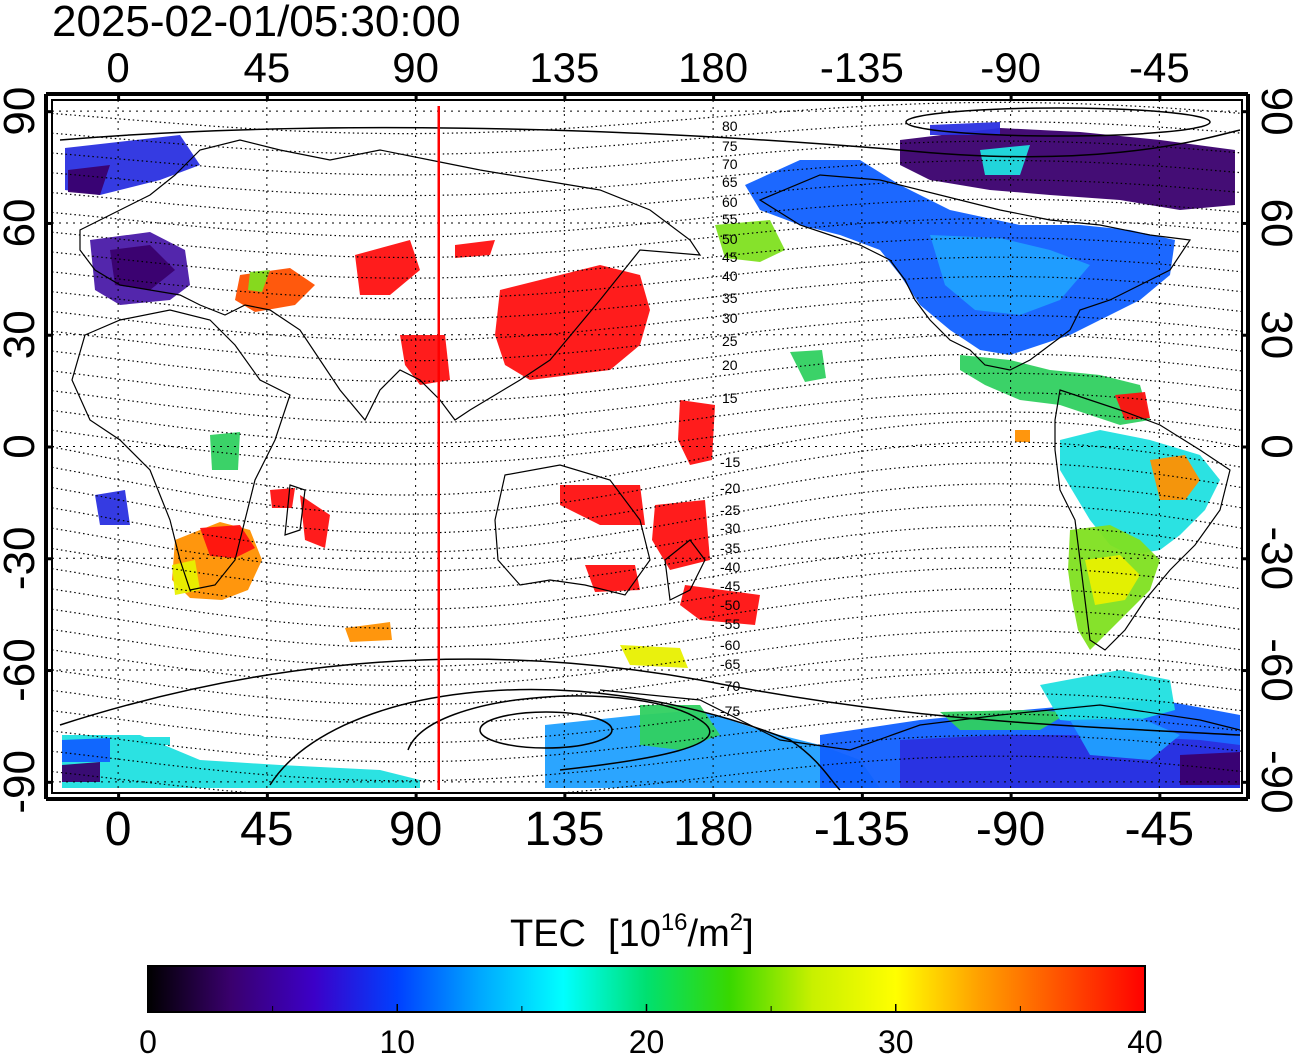  Describe the element at coordinates (896, 1040) in the screenshot. I see `colorbar-tick-label: 30` at that location.